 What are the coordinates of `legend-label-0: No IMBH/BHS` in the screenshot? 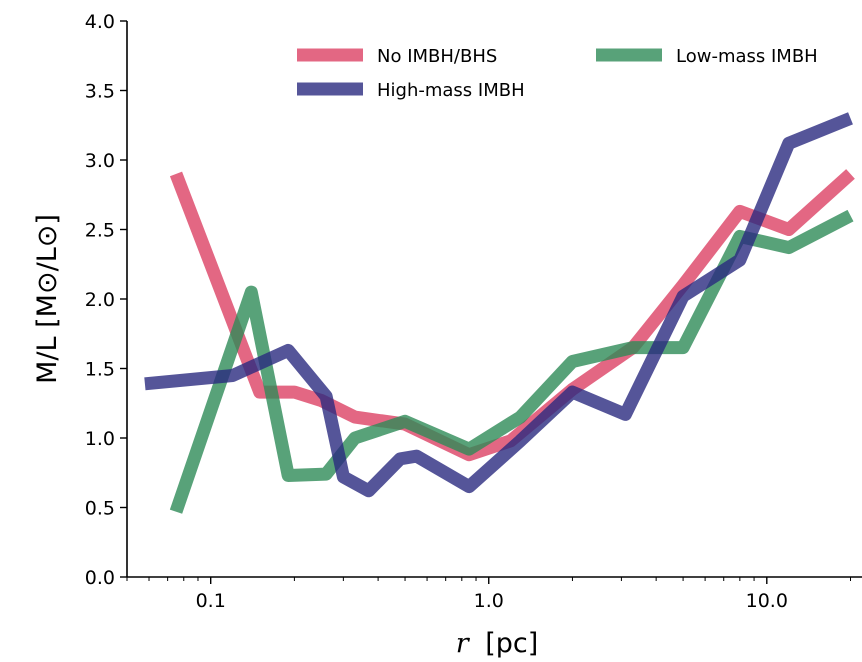 It's located at (437, 56).